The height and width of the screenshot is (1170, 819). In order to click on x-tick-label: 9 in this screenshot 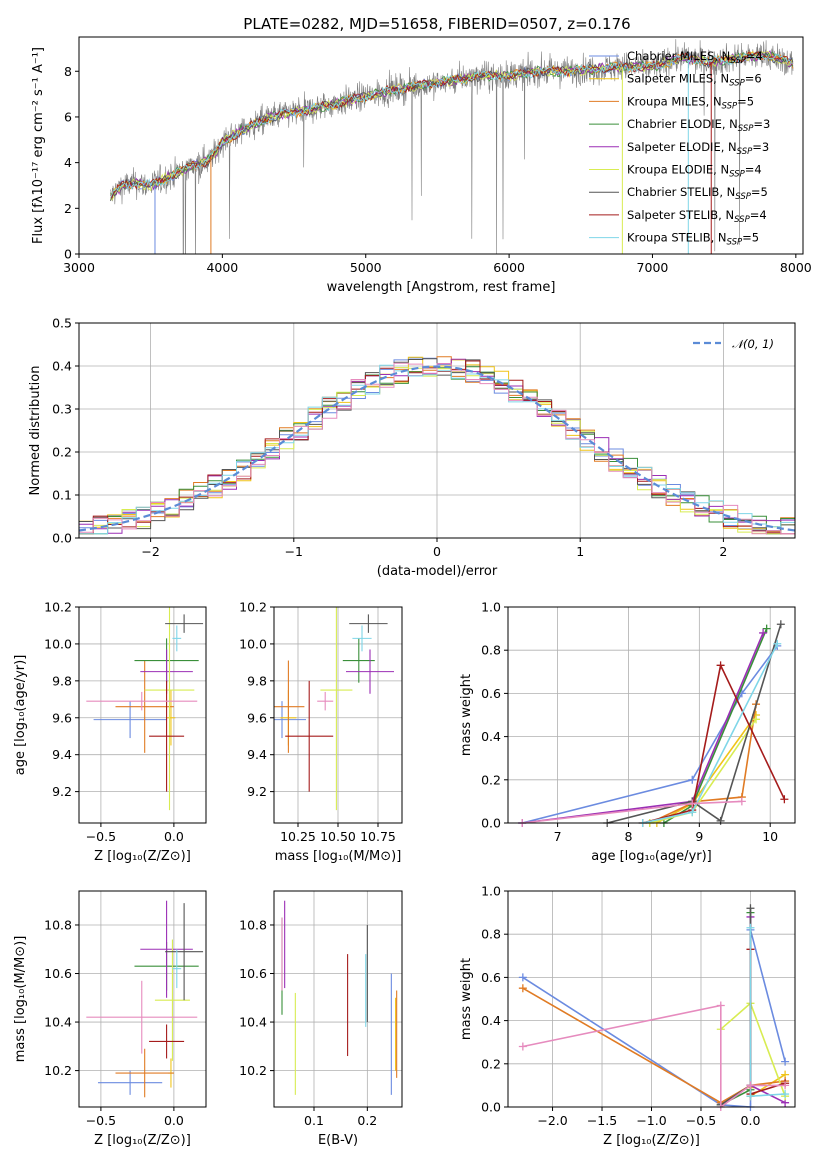, I will do `click(699, 836)`.